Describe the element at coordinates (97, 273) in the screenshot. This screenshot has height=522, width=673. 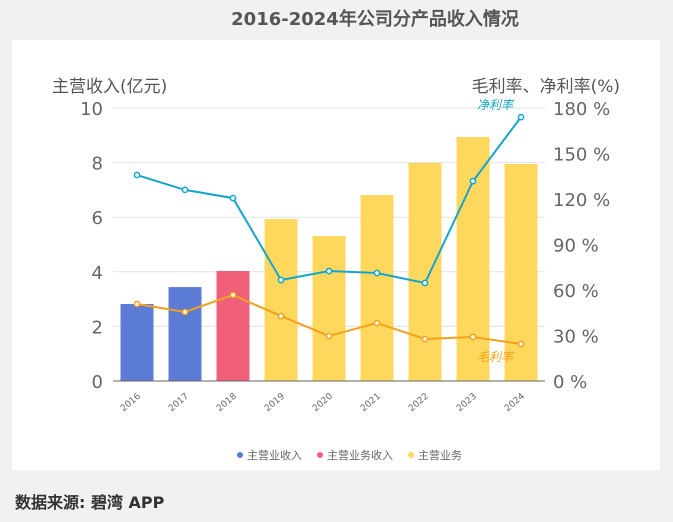
I see `y-tick-left: 4` at that location.